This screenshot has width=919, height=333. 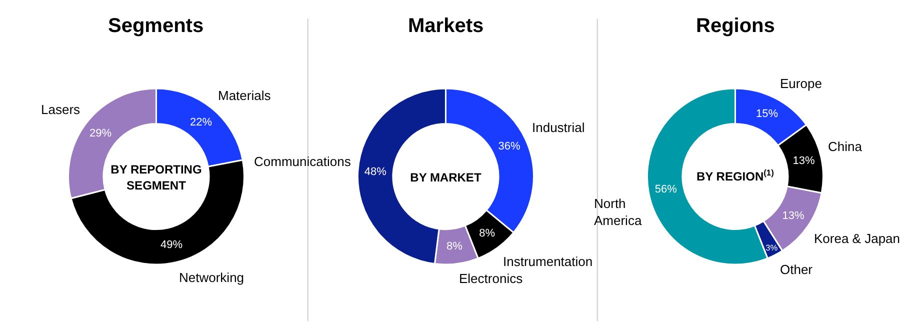 What do you see at coordinates (845, 146) in the screenshot?
I see `slice-label: China` at bounding box center [845, 146].